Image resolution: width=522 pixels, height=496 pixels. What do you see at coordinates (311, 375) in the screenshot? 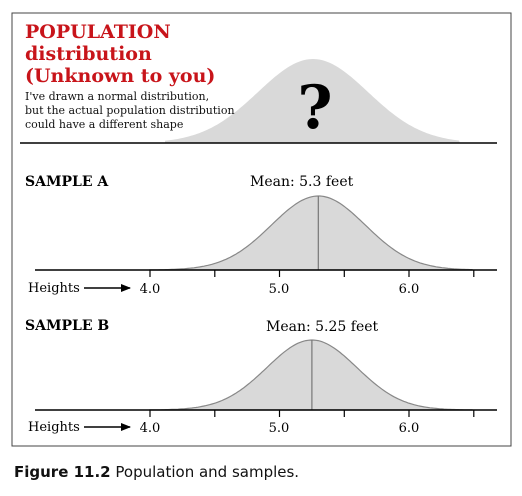
I see `sample-b-curve` at bounding box center [311, 375].